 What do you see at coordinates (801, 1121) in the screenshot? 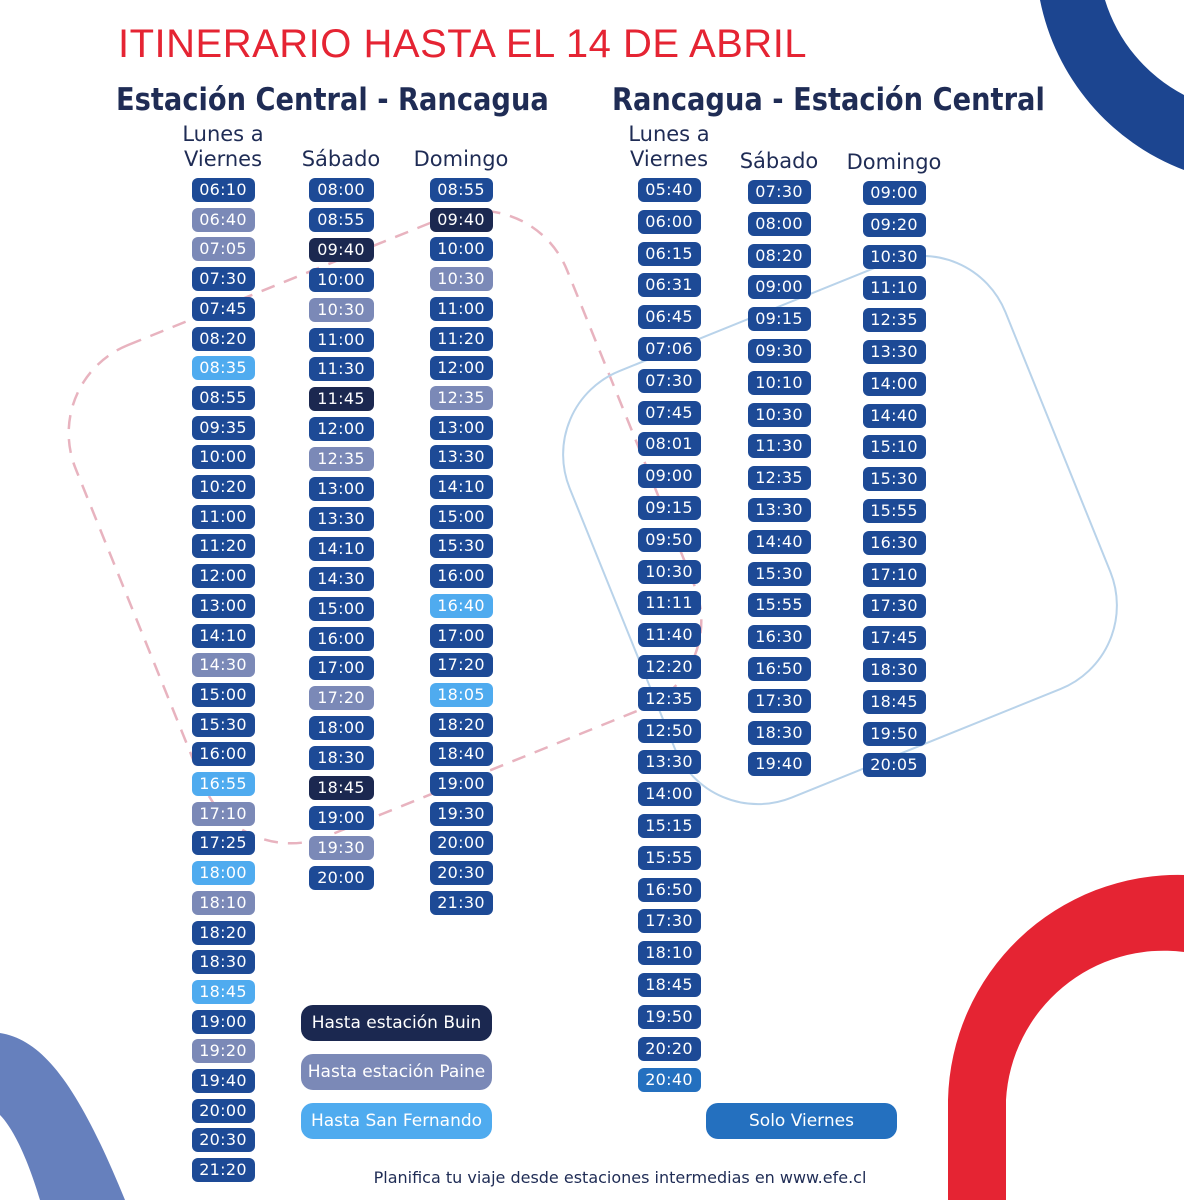
I see `legend-solo-viernes: Solo Viernes` at bounding box center [801, 1121].